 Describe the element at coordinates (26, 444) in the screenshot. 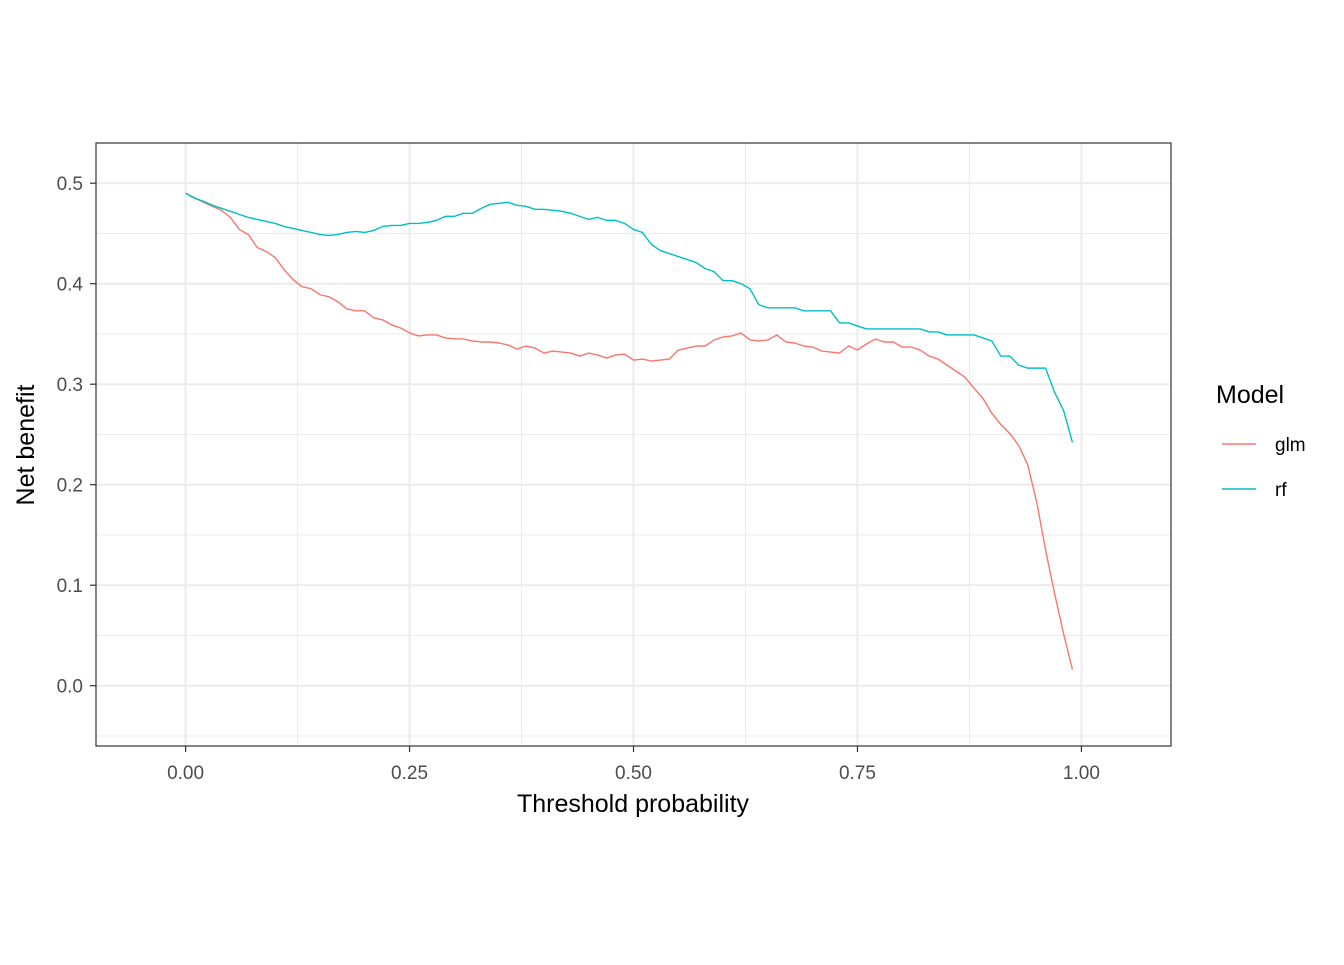

I see `y-axis-title: Net benefit` at that location.